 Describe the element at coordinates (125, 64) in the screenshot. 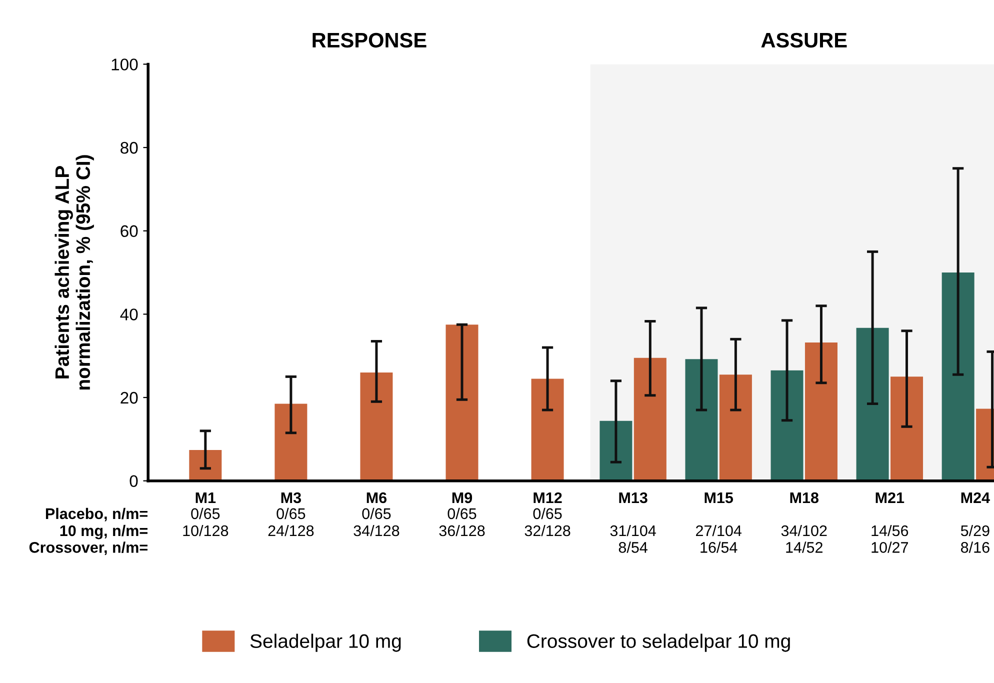

I see `y-tick-label: 100` at that location.